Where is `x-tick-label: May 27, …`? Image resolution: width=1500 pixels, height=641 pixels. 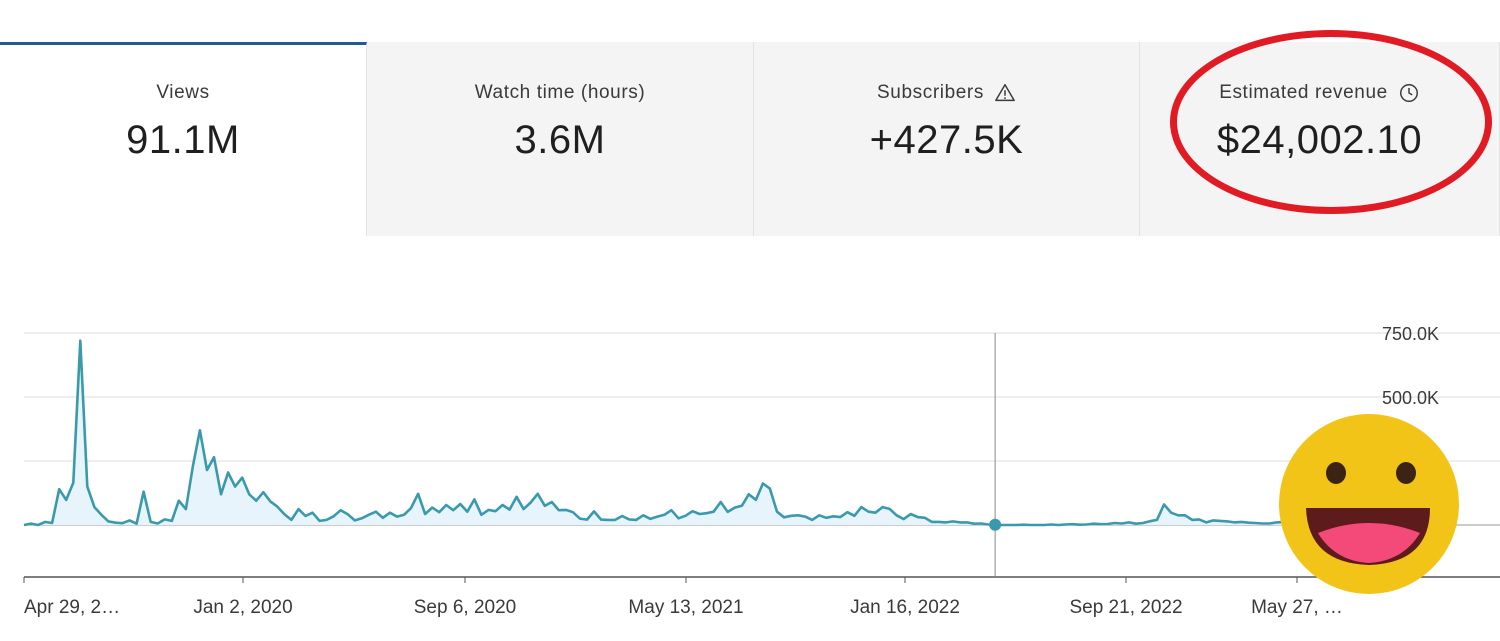
x-tick-label: May 27, … is located at coordinates (1297, 607).